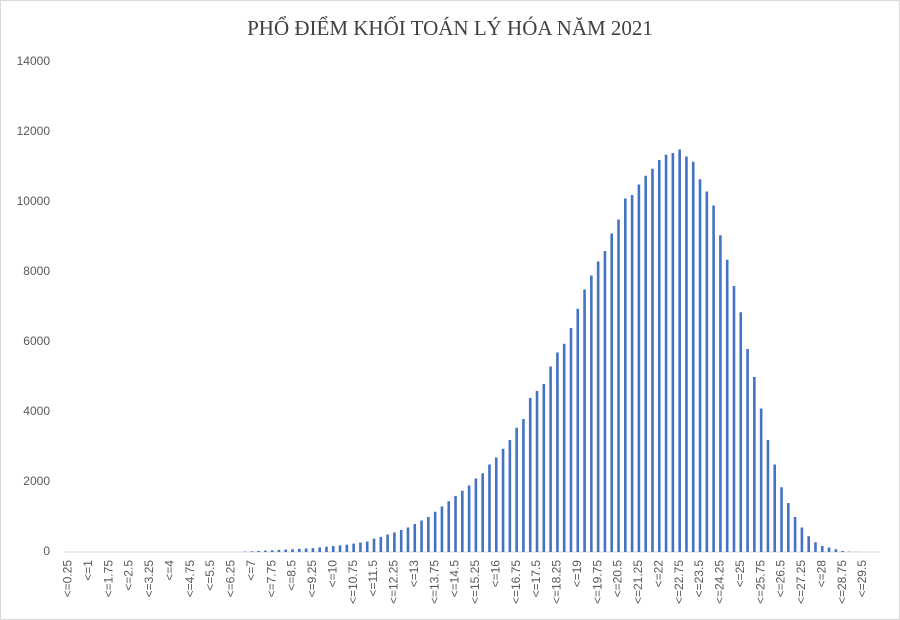 Image resolution: width=900 pixels, height=620 pixels. I want to click on y-tick-label: 14000, so click(34, 61).